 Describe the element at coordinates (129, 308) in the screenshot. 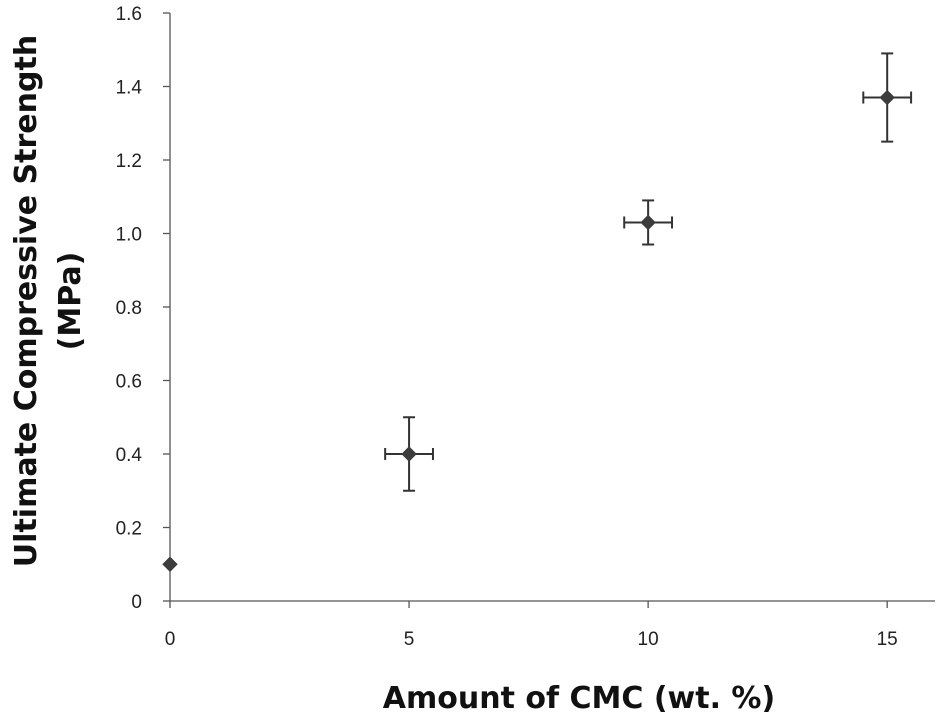

I see `y-tick-label: 0.8` at that location.